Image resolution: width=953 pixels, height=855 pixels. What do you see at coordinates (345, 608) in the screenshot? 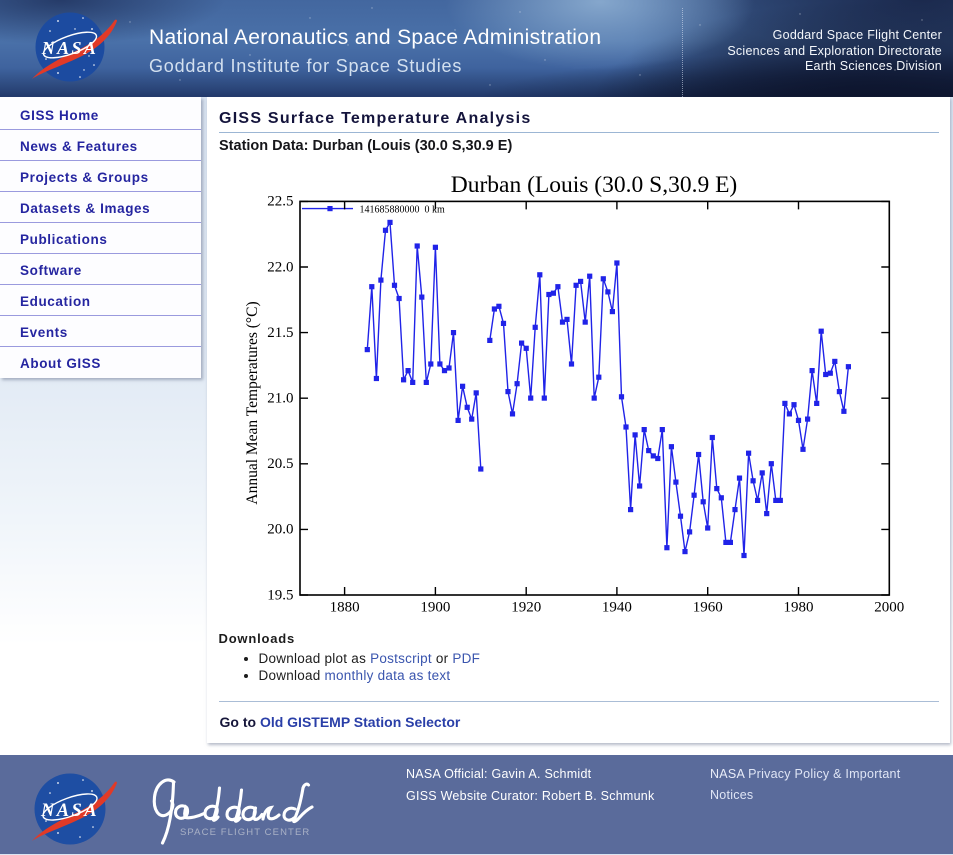
I see `svg-text: 1880` at bounding box center [345, 608].